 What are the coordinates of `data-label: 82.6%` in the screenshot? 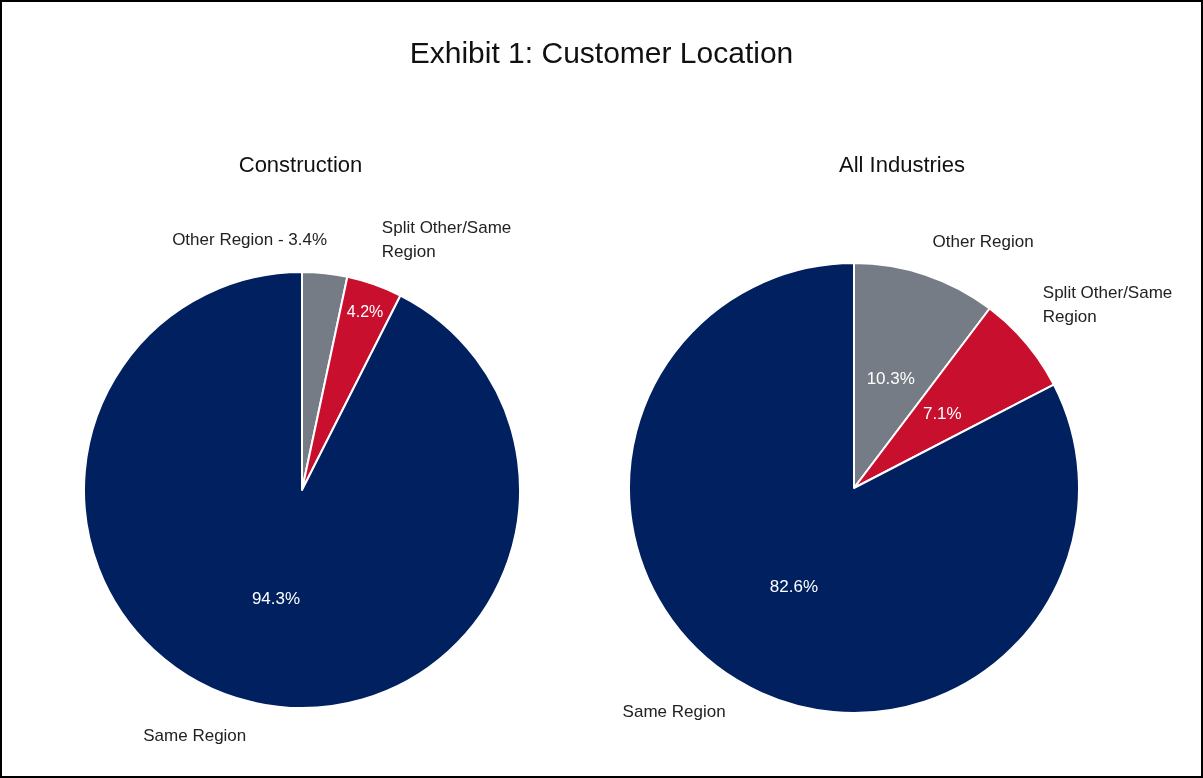 It's located at (794, 587).